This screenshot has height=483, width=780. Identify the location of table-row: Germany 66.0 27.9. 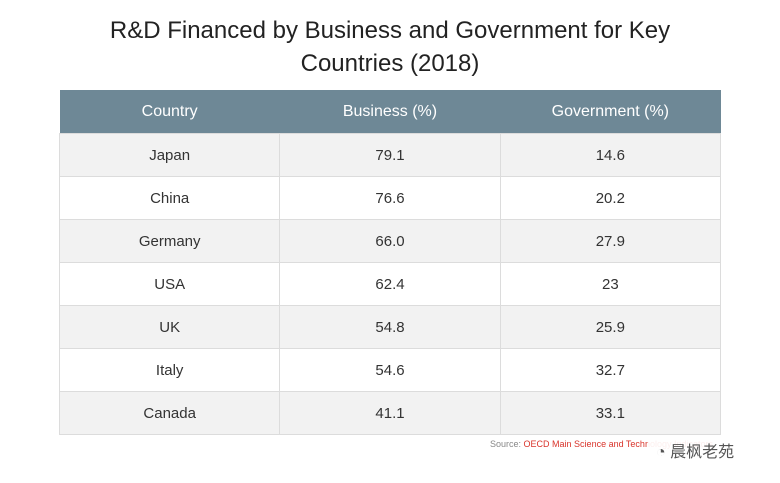
(390, 241).